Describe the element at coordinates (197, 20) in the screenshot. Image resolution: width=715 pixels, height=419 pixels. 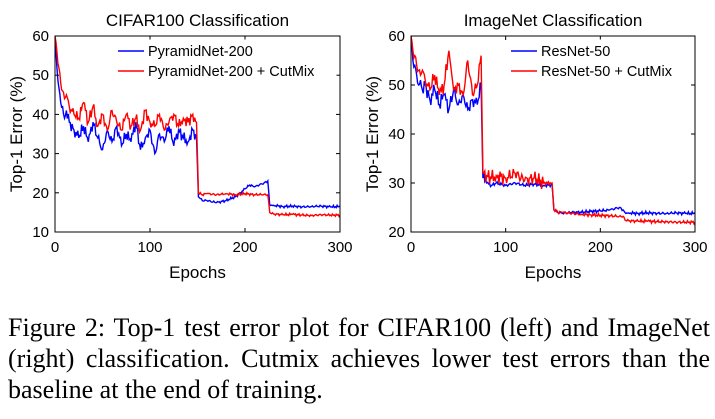
I see `cifar-chart-title: CIFAR100 Classification` at that location.